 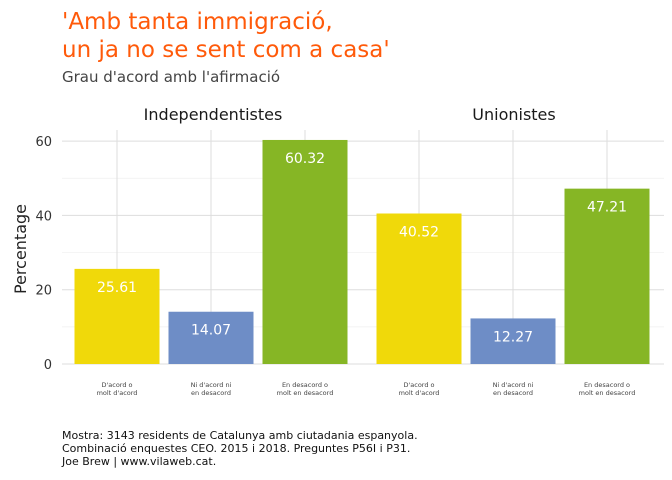 What do you see at coordinates (43, 142) in the screenshot?
I see `y-tick-label: 60` at bounding box center [43, 142].